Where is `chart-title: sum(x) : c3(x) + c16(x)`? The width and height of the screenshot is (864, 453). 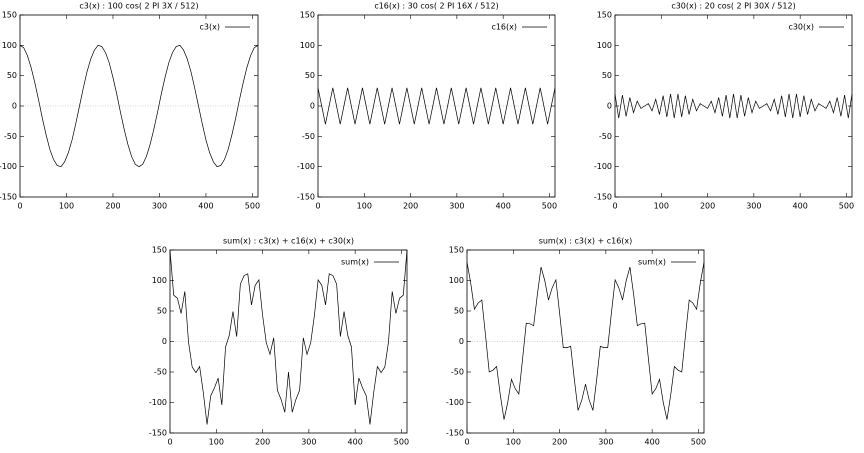 chart-title: sum(x) : c3(x) + c16(x) is located at coordinates (586, 241).